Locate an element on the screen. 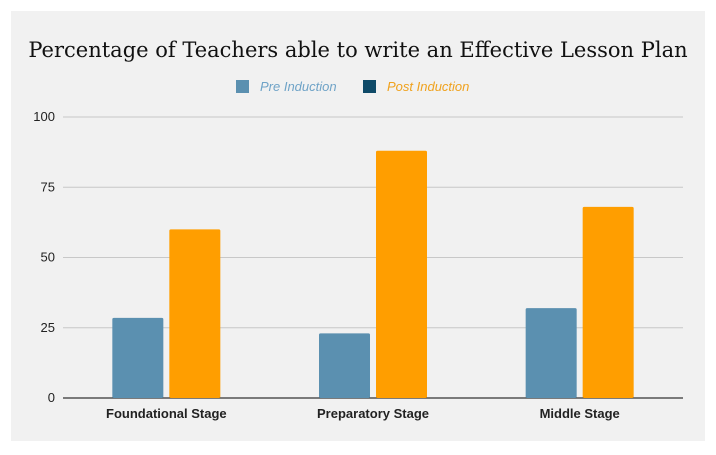 The height and width of the screenshot is (455, 716). y-tick-label: 25 is located at coordinates (48, 327).